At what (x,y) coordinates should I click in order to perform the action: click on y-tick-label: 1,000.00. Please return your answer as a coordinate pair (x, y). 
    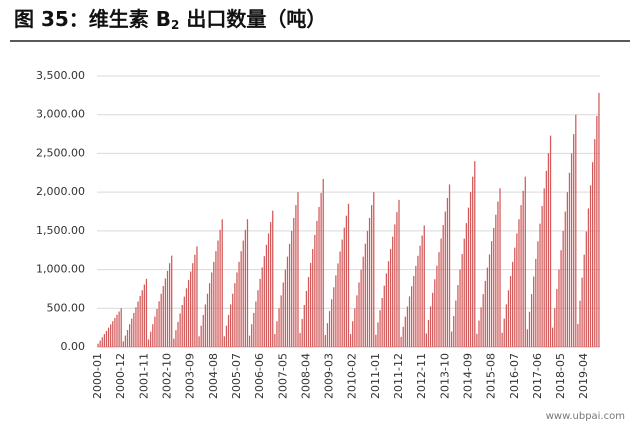
    Looking at the image, I should click on (60, 269).